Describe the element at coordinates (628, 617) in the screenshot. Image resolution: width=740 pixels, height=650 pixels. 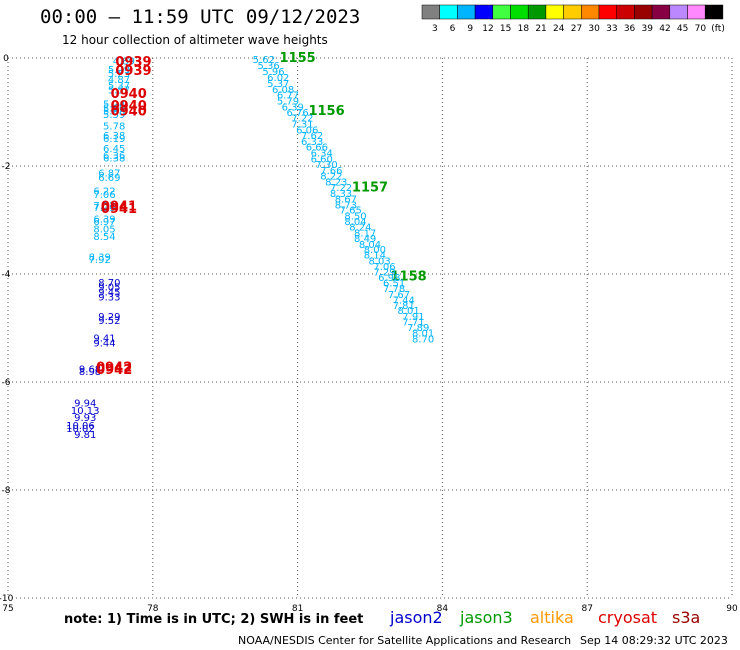
I see `legend-cryosat: cryosat` at that location.